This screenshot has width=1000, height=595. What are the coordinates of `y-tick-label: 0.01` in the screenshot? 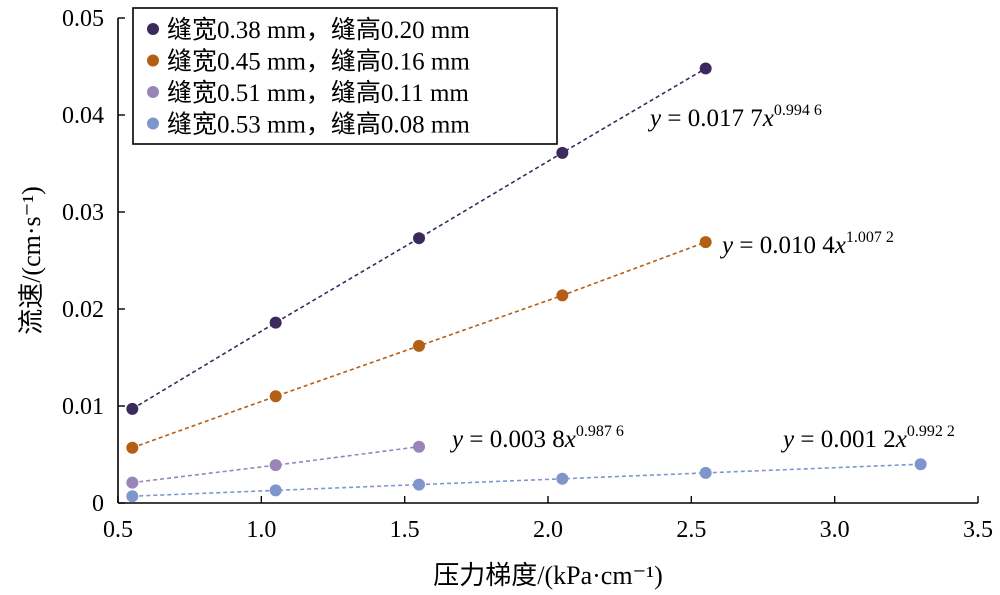 It's located at (83, 407).